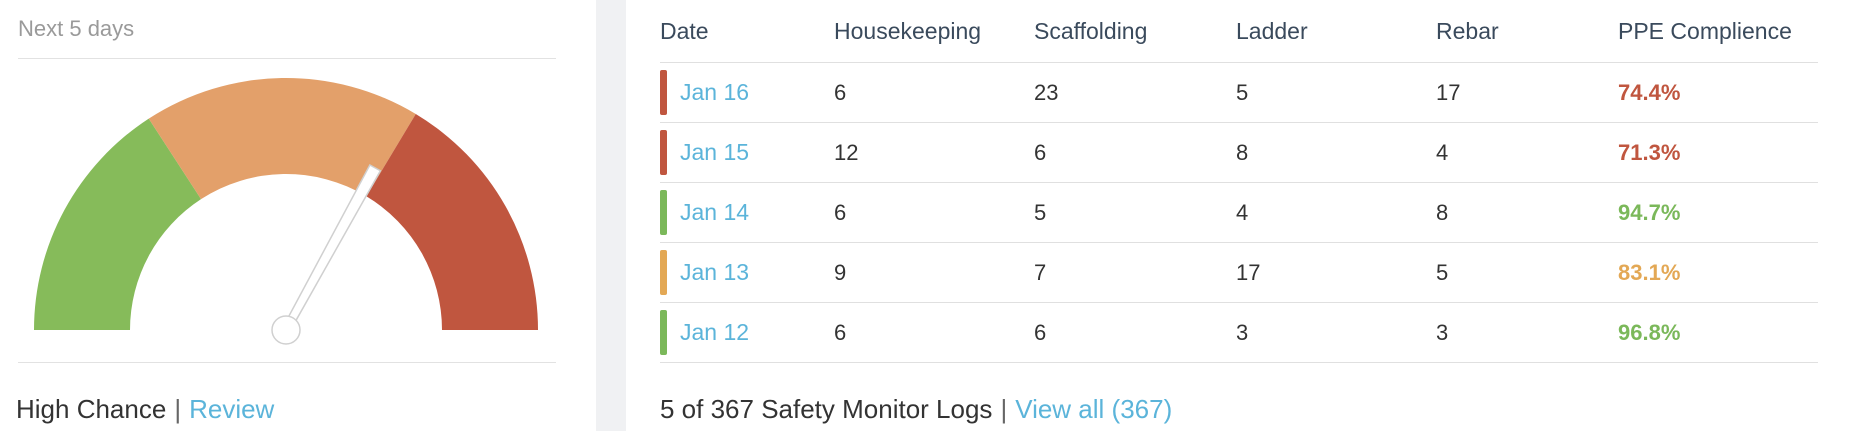  I want to click on table-row: Jan 12 6 6 3 3 96.8%, so click(1239, 332).